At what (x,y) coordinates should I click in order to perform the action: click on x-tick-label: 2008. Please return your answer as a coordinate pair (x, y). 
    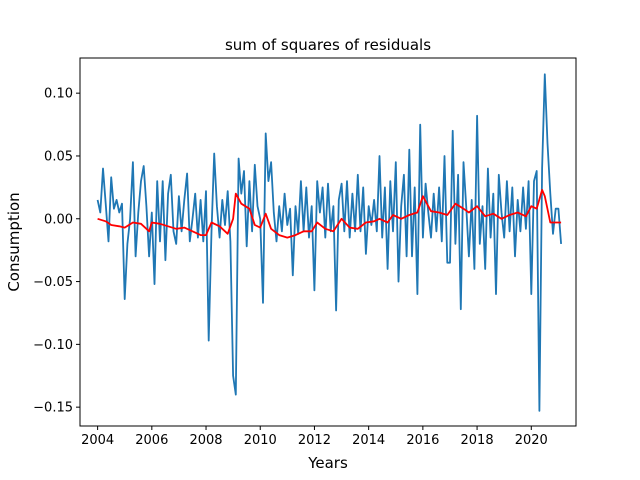
    Looking at the image, I should click on (205, 440).